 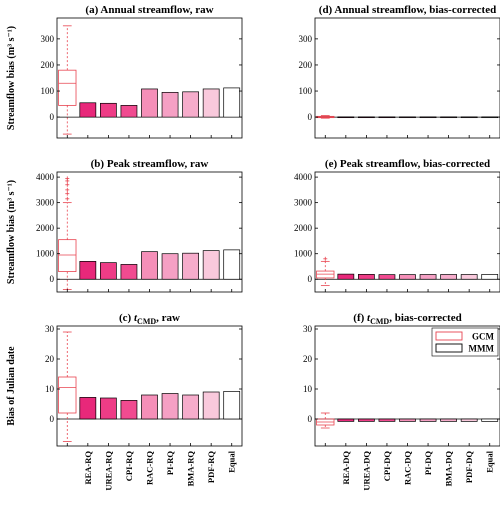 What do you see at coordinates (11, 386) in the screenshot?
I see `y-axis-label: Bias of Julian date` at bounding box center [11, 386].